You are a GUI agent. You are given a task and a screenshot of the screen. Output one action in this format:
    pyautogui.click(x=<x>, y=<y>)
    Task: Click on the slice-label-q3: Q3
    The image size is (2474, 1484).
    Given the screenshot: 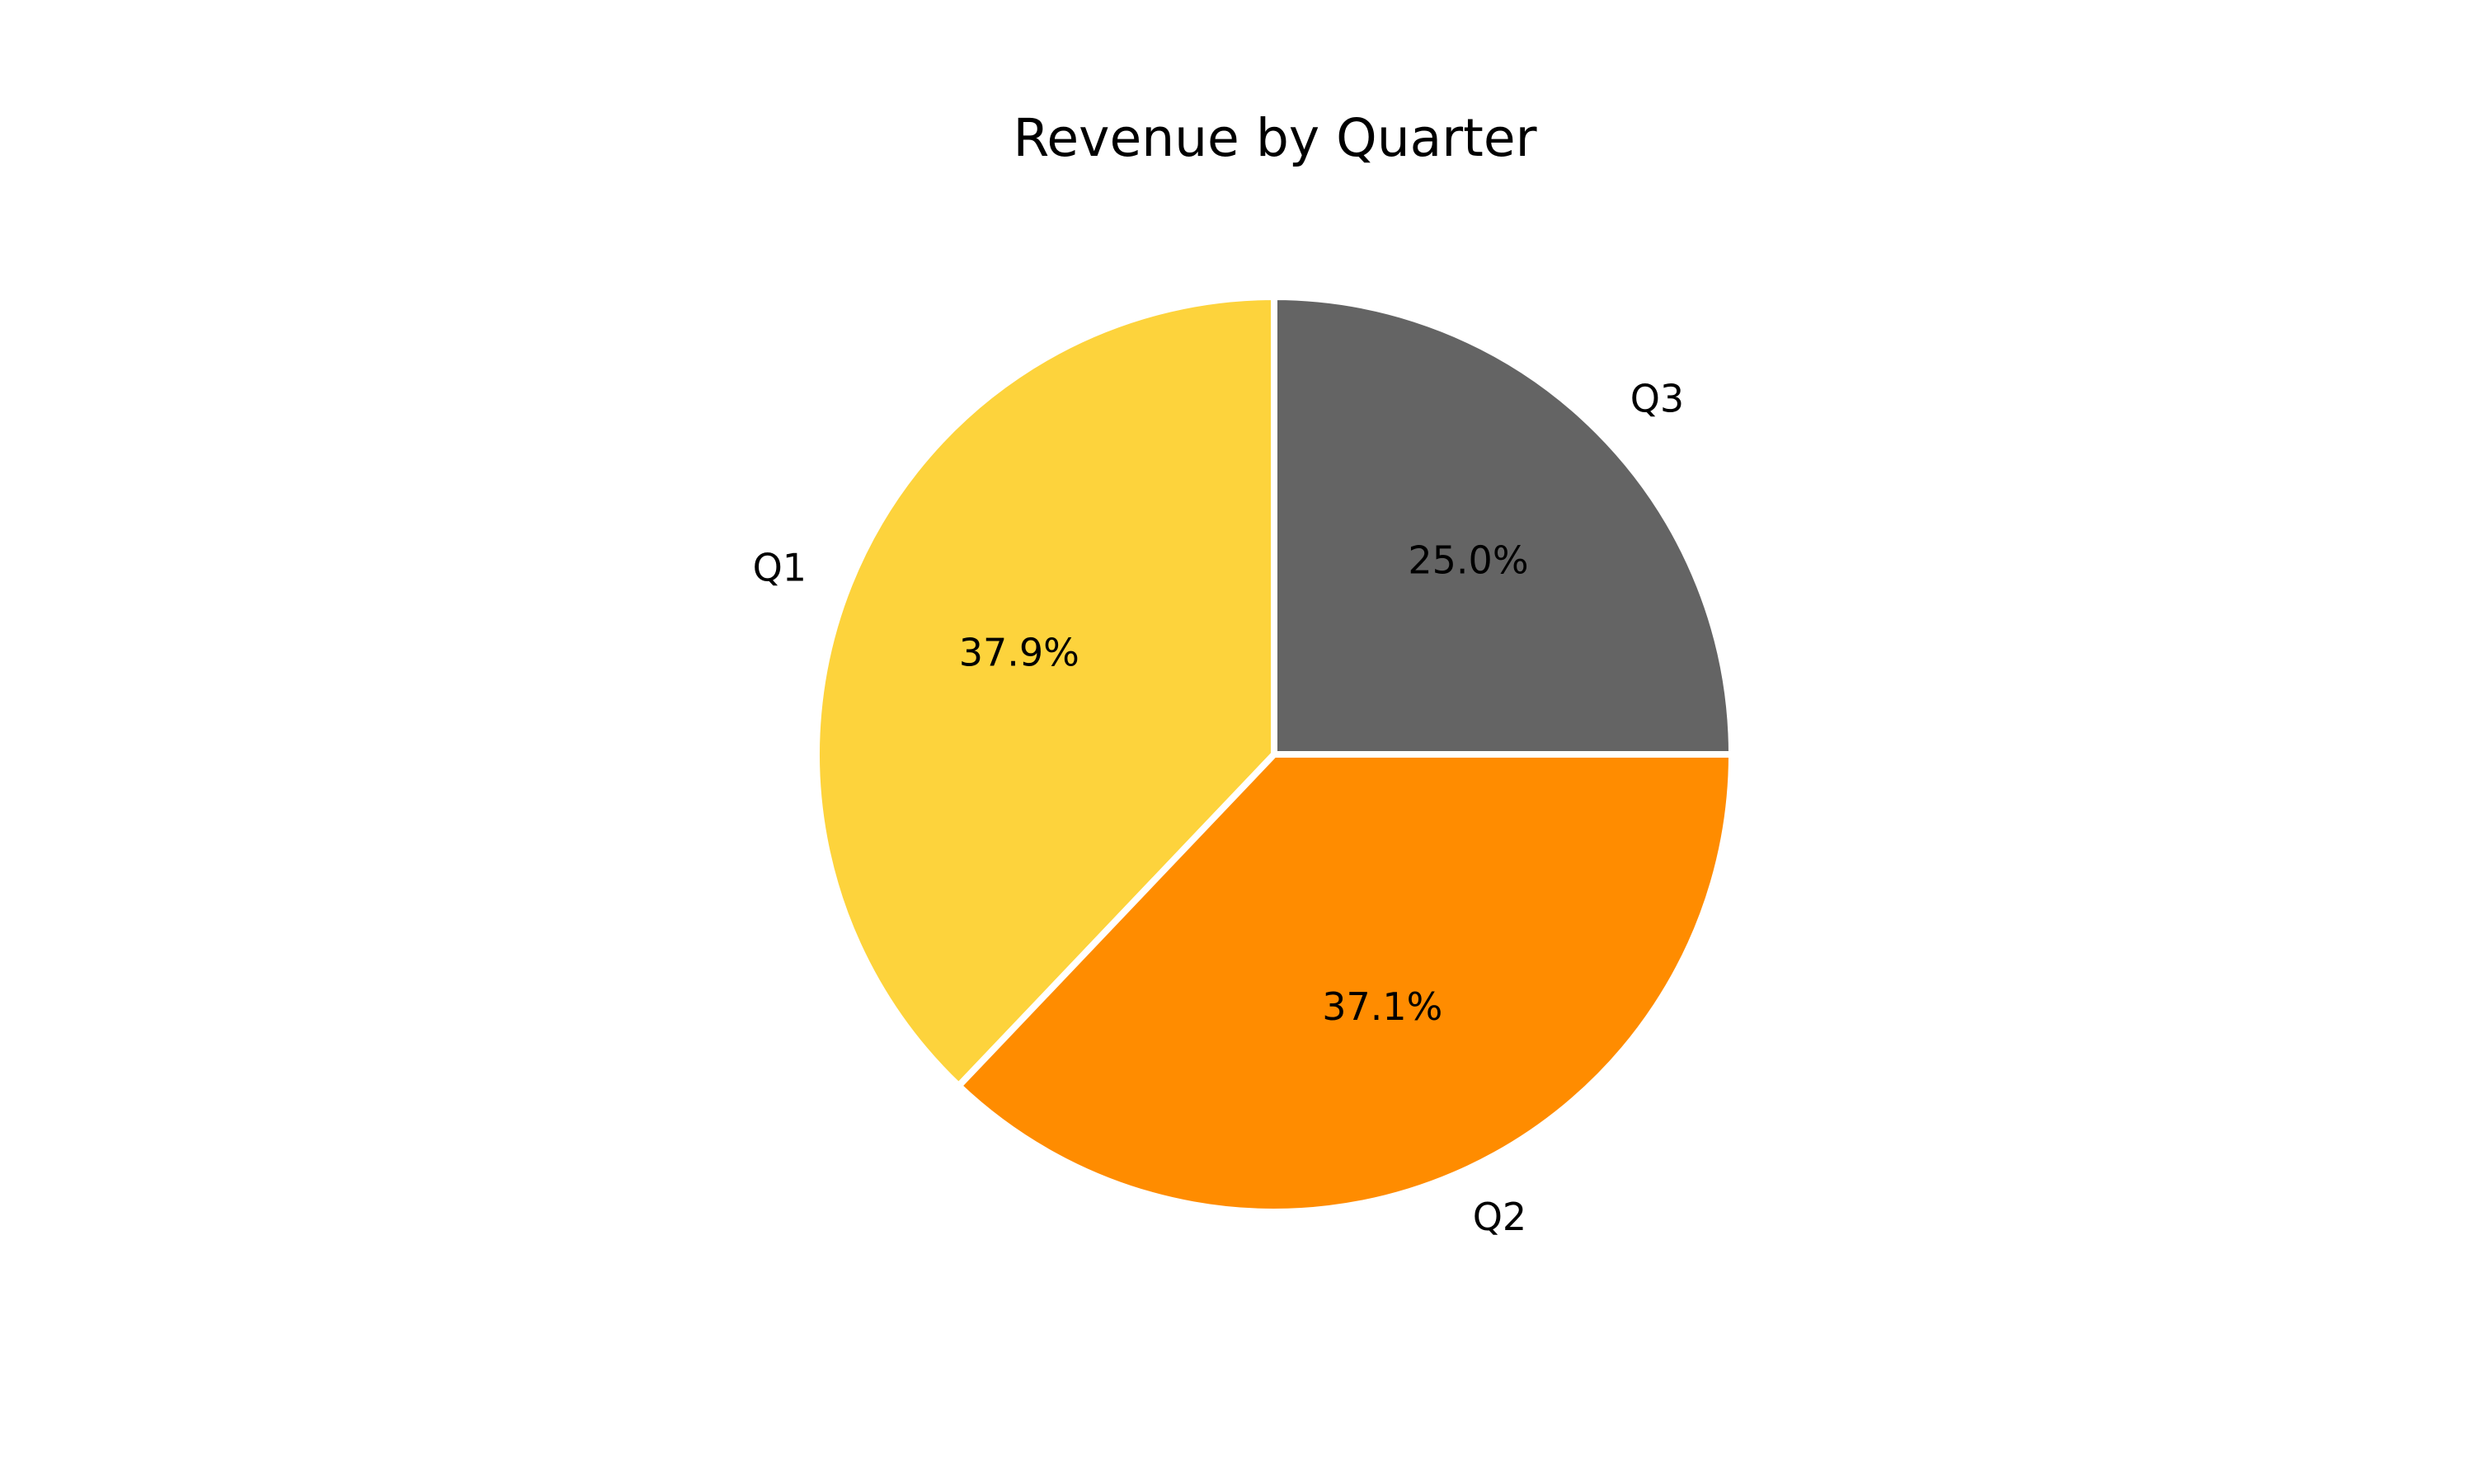 What is the action you would take?
    pyautogui.click(x=1657, y=398)
    